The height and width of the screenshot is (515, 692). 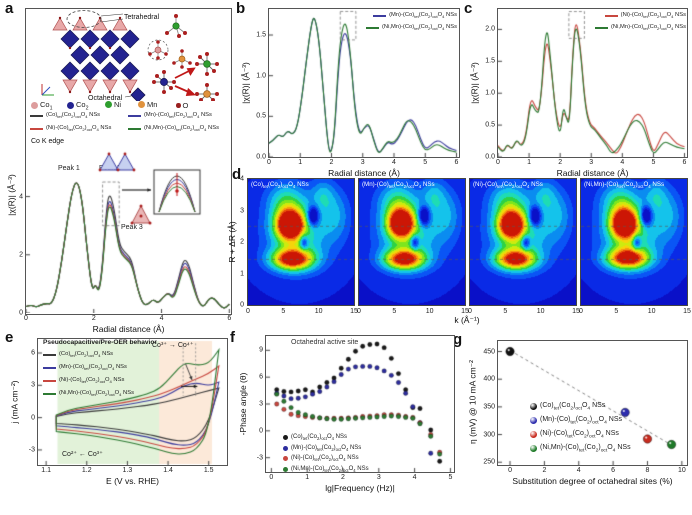 What do you see at coordinates (128, 231) in the screenshot?
I see `panel-a-spectrum-chart` at bounding box center [128, 231].